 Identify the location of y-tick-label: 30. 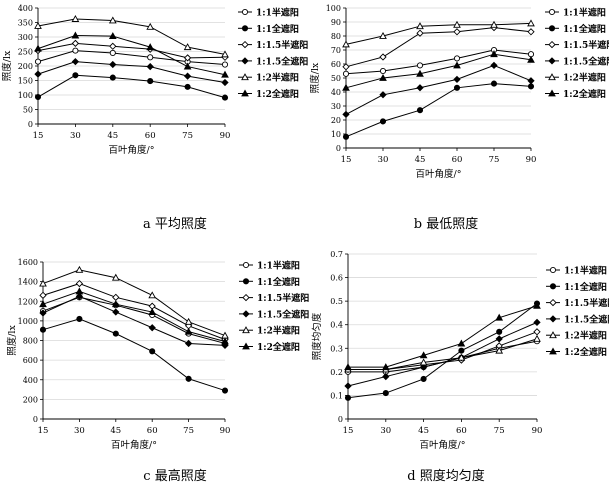
(336, 106).